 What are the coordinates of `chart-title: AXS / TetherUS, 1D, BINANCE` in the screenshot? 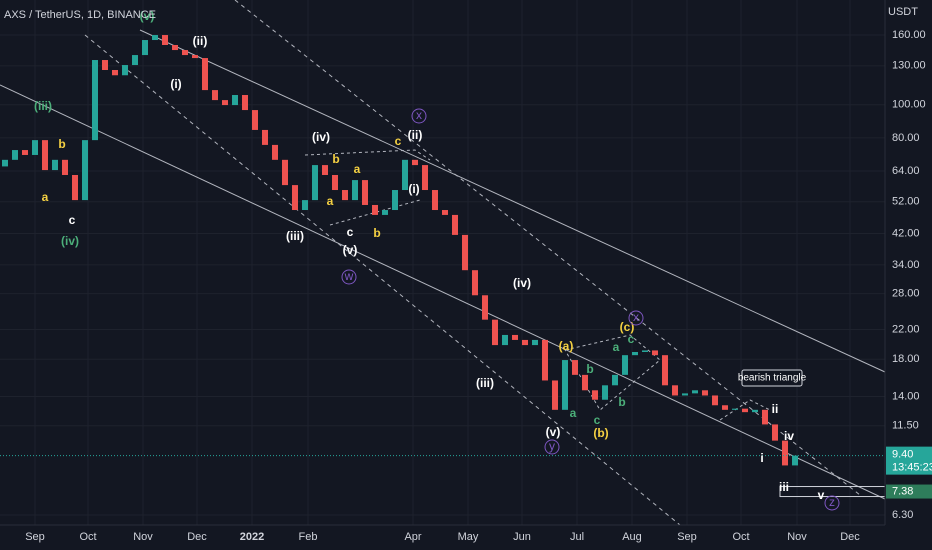 It's located at (80, 15).